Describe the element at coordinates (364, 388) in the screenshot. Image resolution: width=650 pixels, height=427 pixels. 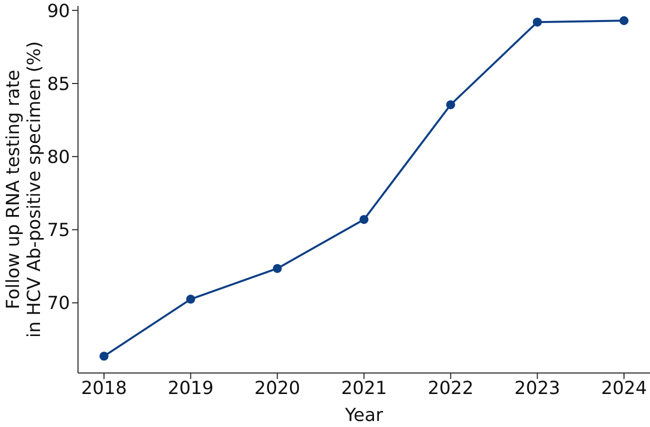
I see `x-tick-label: 2021` at that location.